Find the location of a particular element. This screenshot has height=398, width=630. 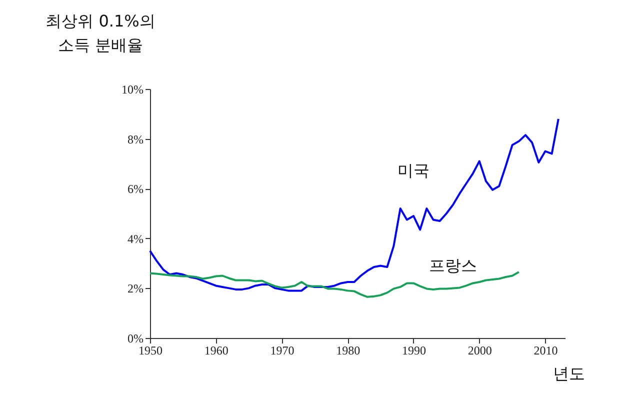

y-tick-label: 6% is located at coordinates (136, 189).